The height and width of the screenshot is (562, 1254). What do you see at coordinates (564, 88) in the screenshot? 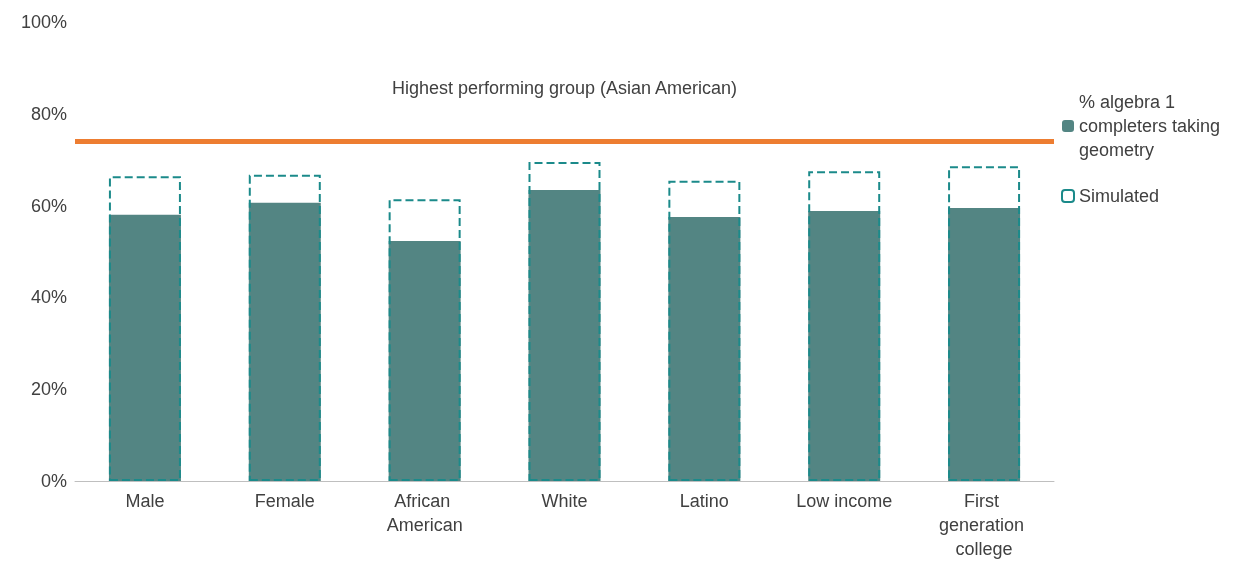
I see `ref-line-label: Highest performing group (Asian American)` at bounding box center [564, 88].